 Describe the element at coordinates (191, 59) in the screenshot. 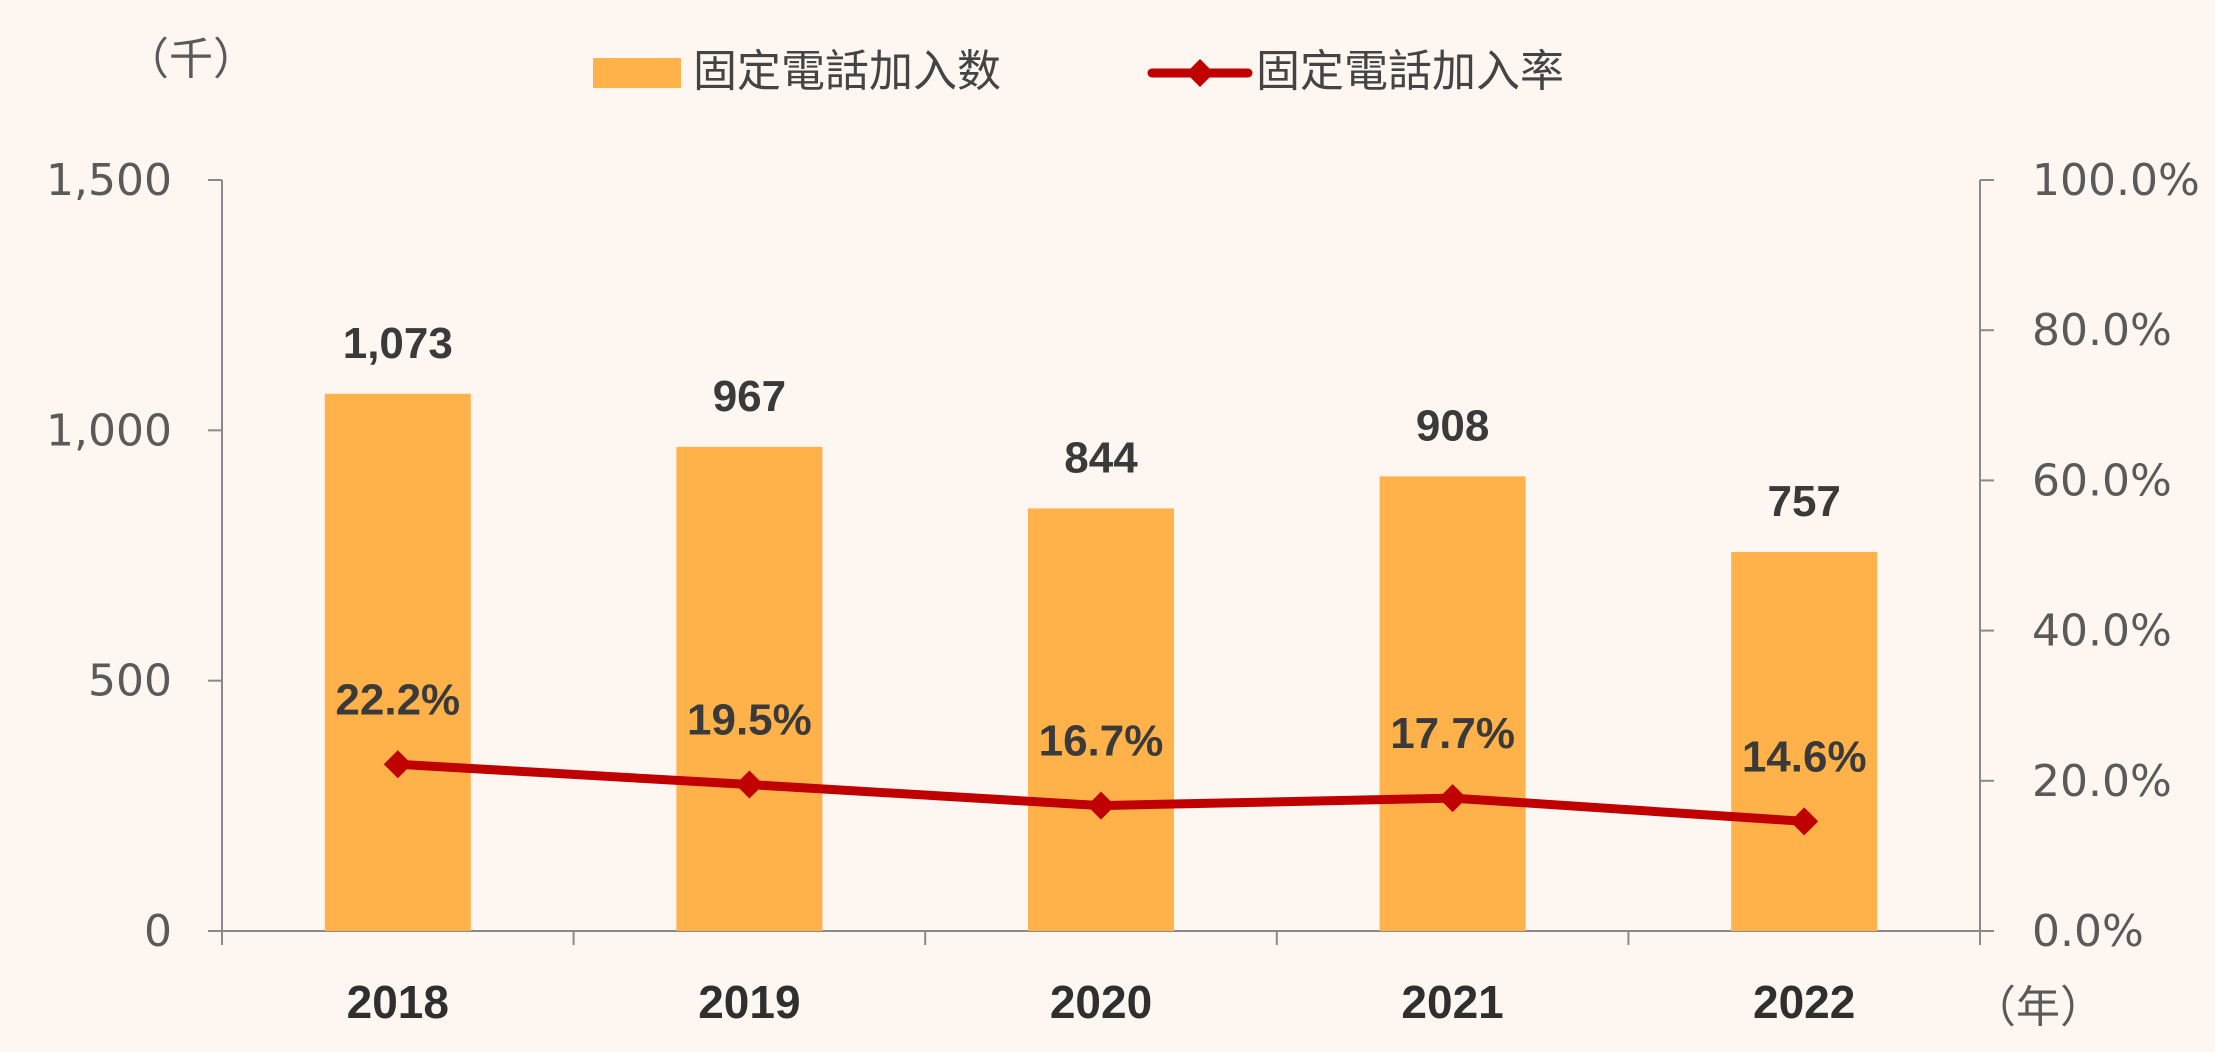

I see `left-axis-unit: （千）` at that location.